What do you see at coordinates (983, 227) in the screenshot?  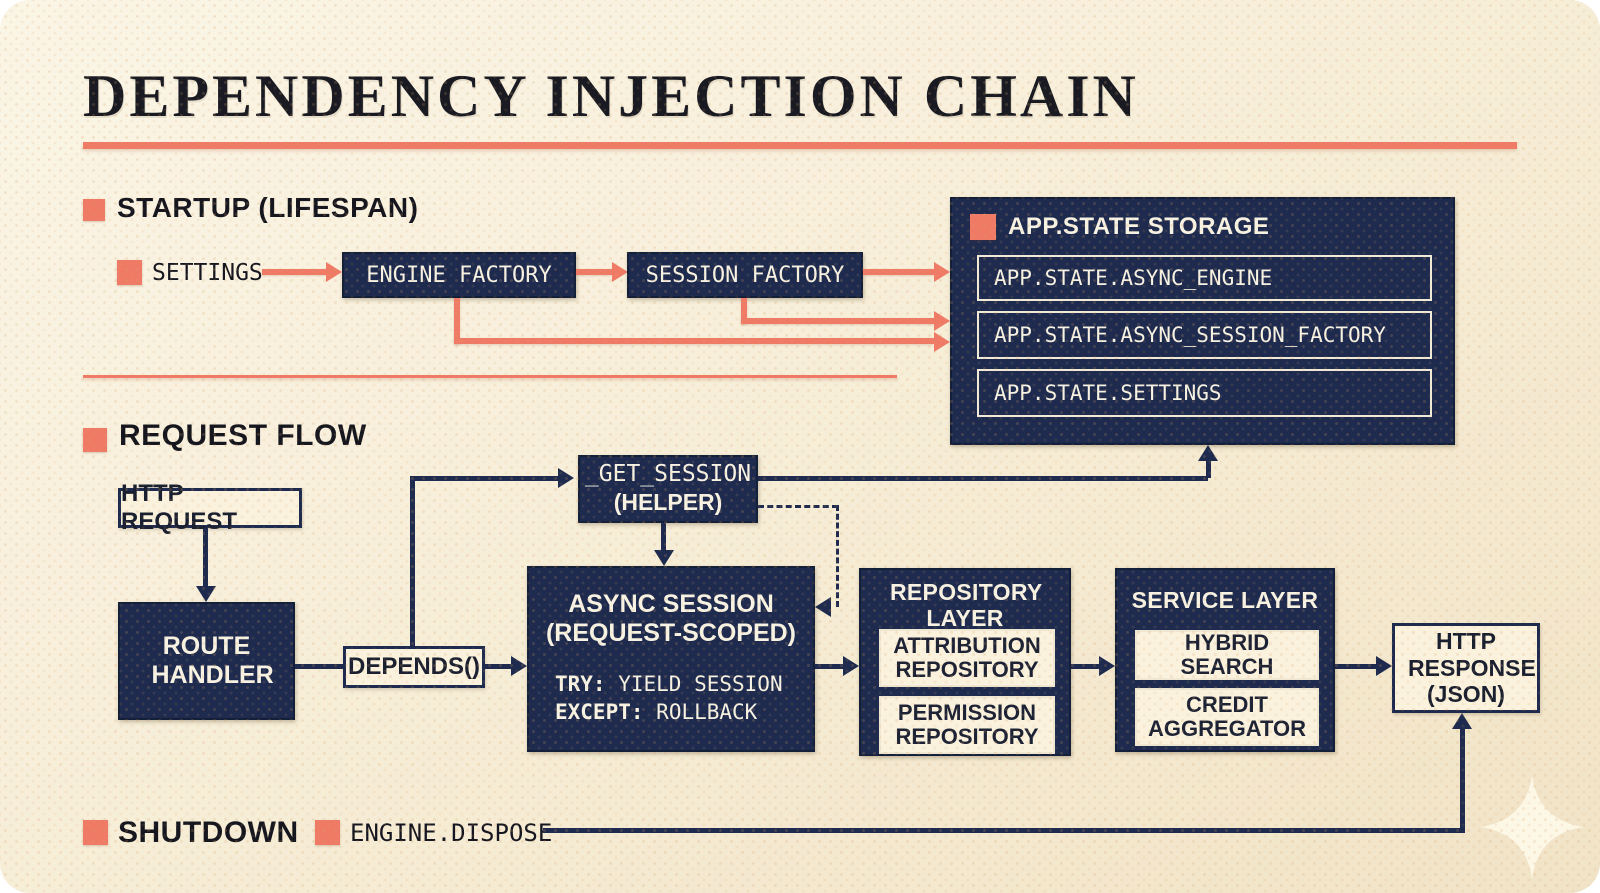 I see `storage-bullet-icon` at bounding box center [983, 227].